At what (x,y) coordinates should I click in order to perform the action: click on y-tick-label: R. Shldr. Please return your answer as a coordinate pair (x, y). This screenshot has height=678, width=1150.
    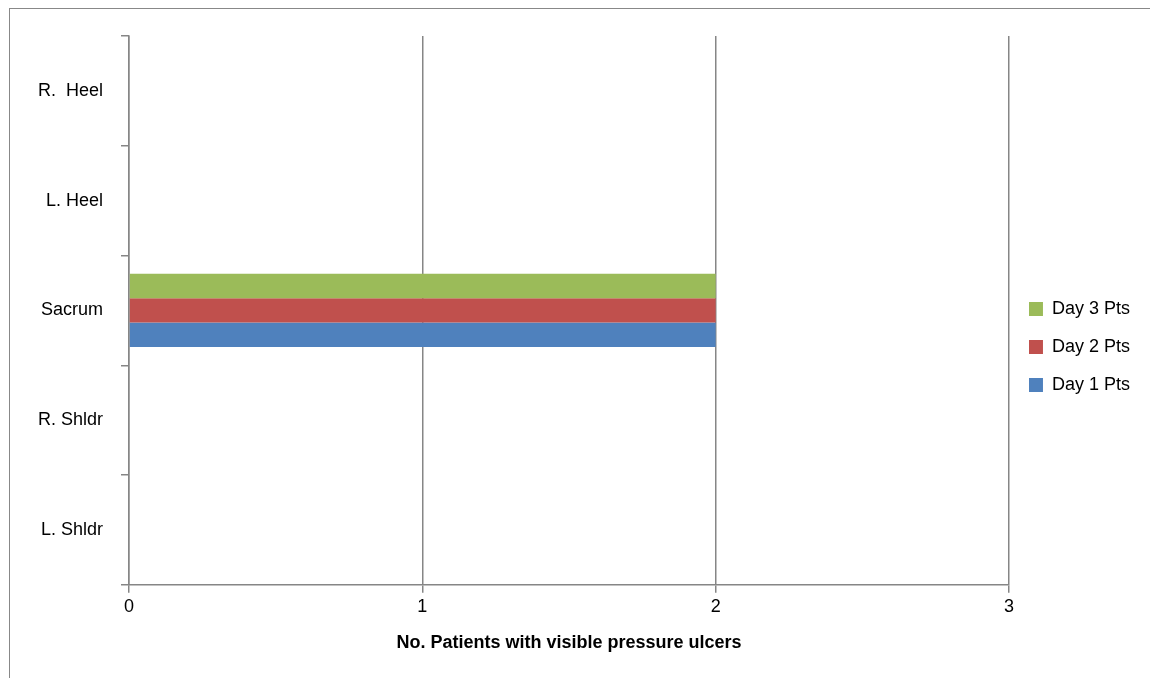
    Looking at the image, I should click on (70, 419).